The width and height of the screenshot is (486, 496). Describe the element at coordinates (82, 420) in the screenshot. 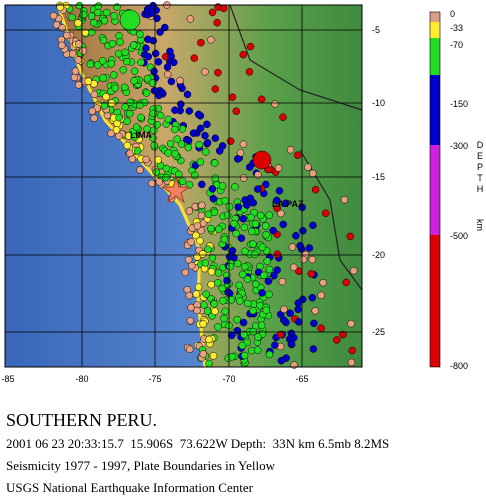

I see `caption-title: SOUTHERN PERU.` at that location.